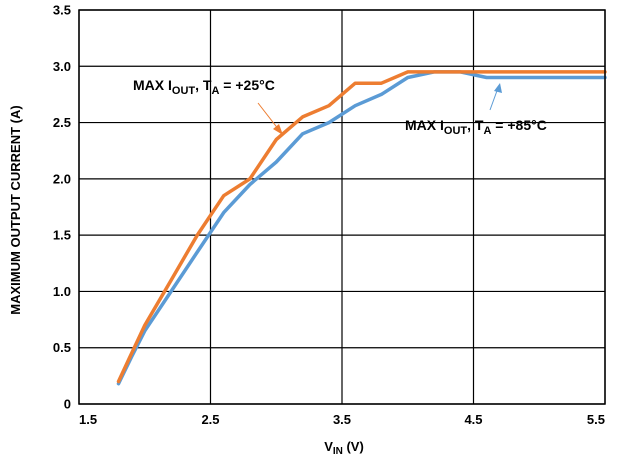  Describe the element at coordinates (62, 10) in the screenshot. I see `y-tick-label: 3.5` at that location.